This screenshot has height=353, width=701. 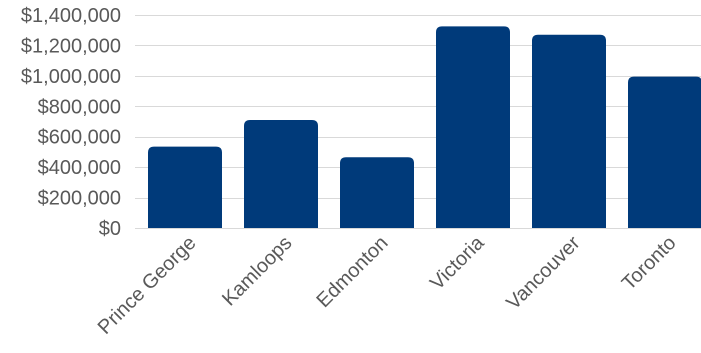 What do you see at coordinates (543, 273) in the screenshot?
I see `x-tick-label: Vancouver` at bounding box center [543, 273].